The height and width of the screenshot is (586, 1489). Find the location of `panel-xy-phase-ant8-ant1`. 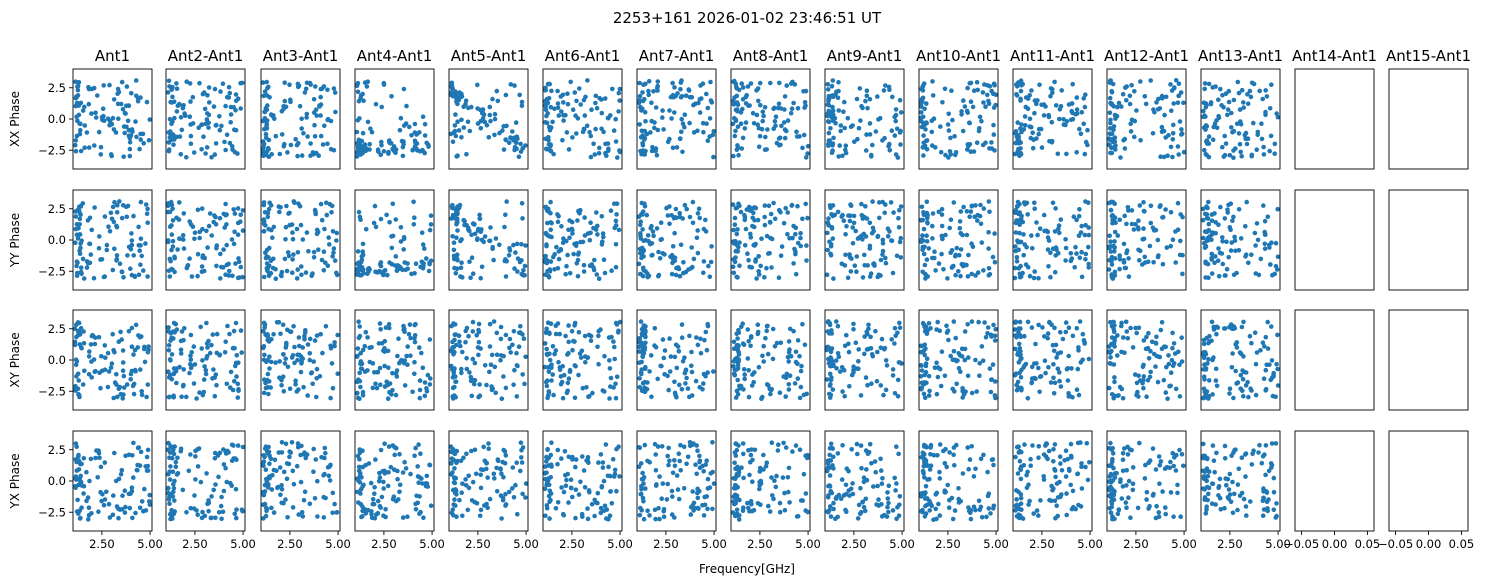

panel-xy-phase-ant8-ant1 is located at coordinates (770, 360).